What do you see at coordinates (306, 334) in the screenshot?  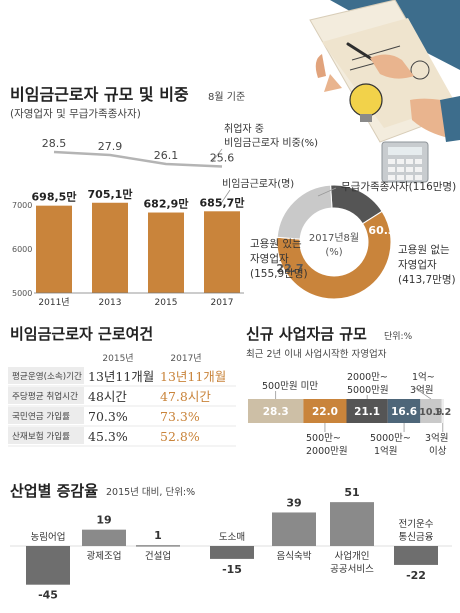 I see `section3-title: 신규 사업자금 규모` at bounding box center [306, 334].